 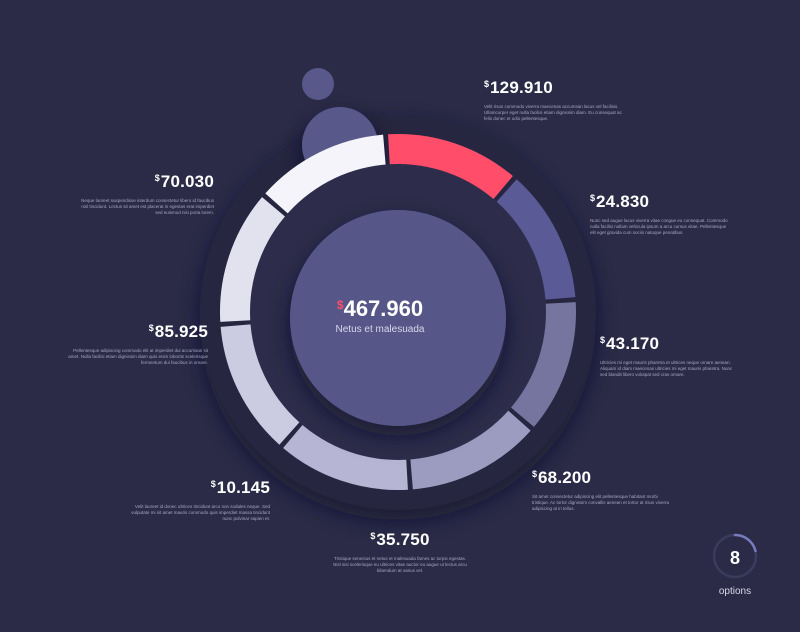 What do you see at coordinates (181, 331) in the screenshot?
I see `callout-value: 85.925` at bounding box center [181, 331].